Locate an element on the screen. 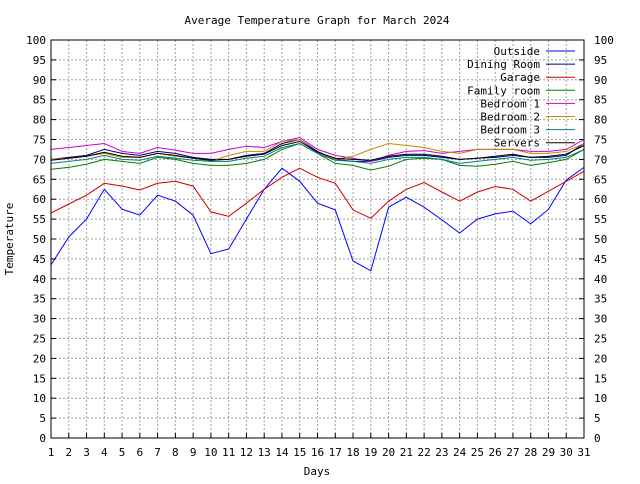  x-tick-label: 6 is located at coordinates (140, 452).